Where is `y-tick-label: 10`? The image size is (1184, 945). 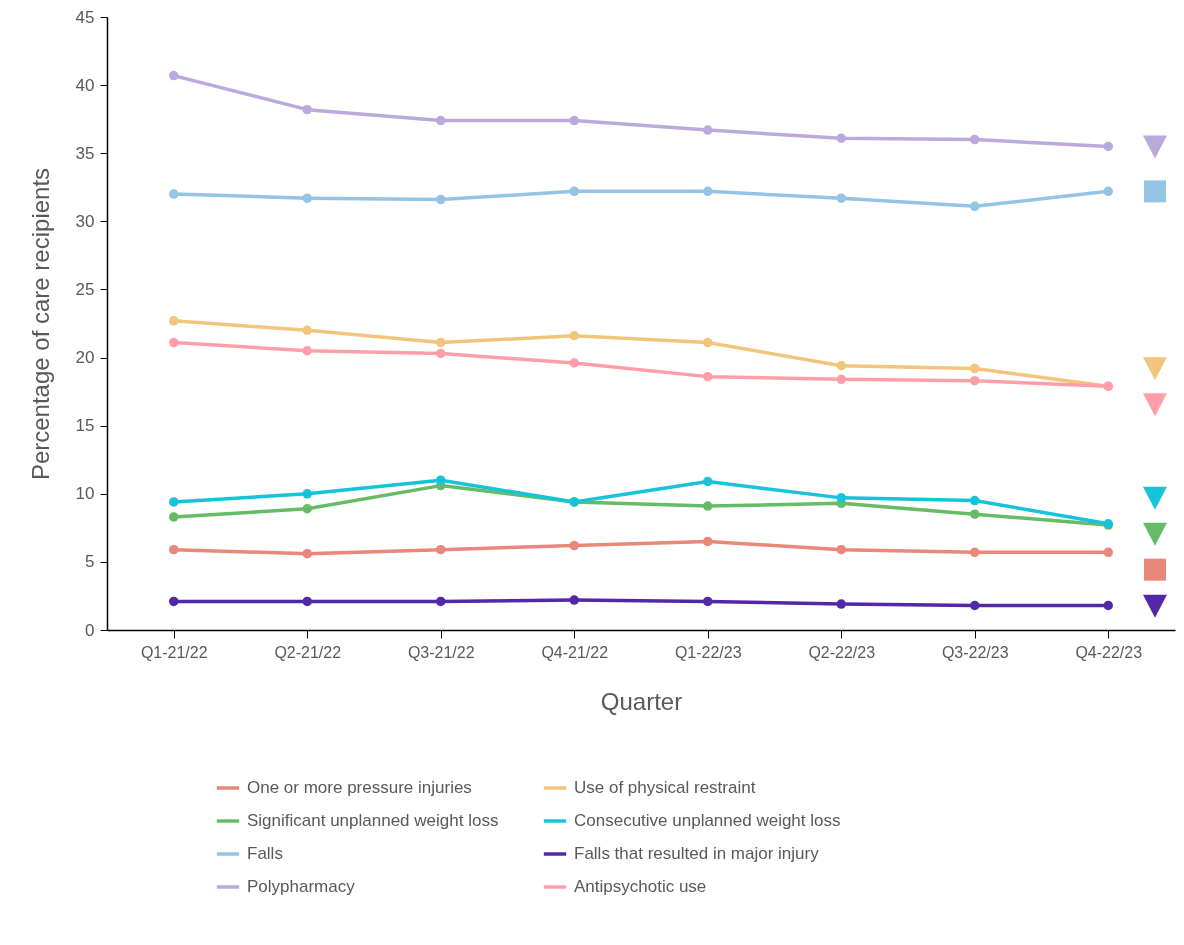
y-tick-label: 10 is located at coordinates (85, 494).